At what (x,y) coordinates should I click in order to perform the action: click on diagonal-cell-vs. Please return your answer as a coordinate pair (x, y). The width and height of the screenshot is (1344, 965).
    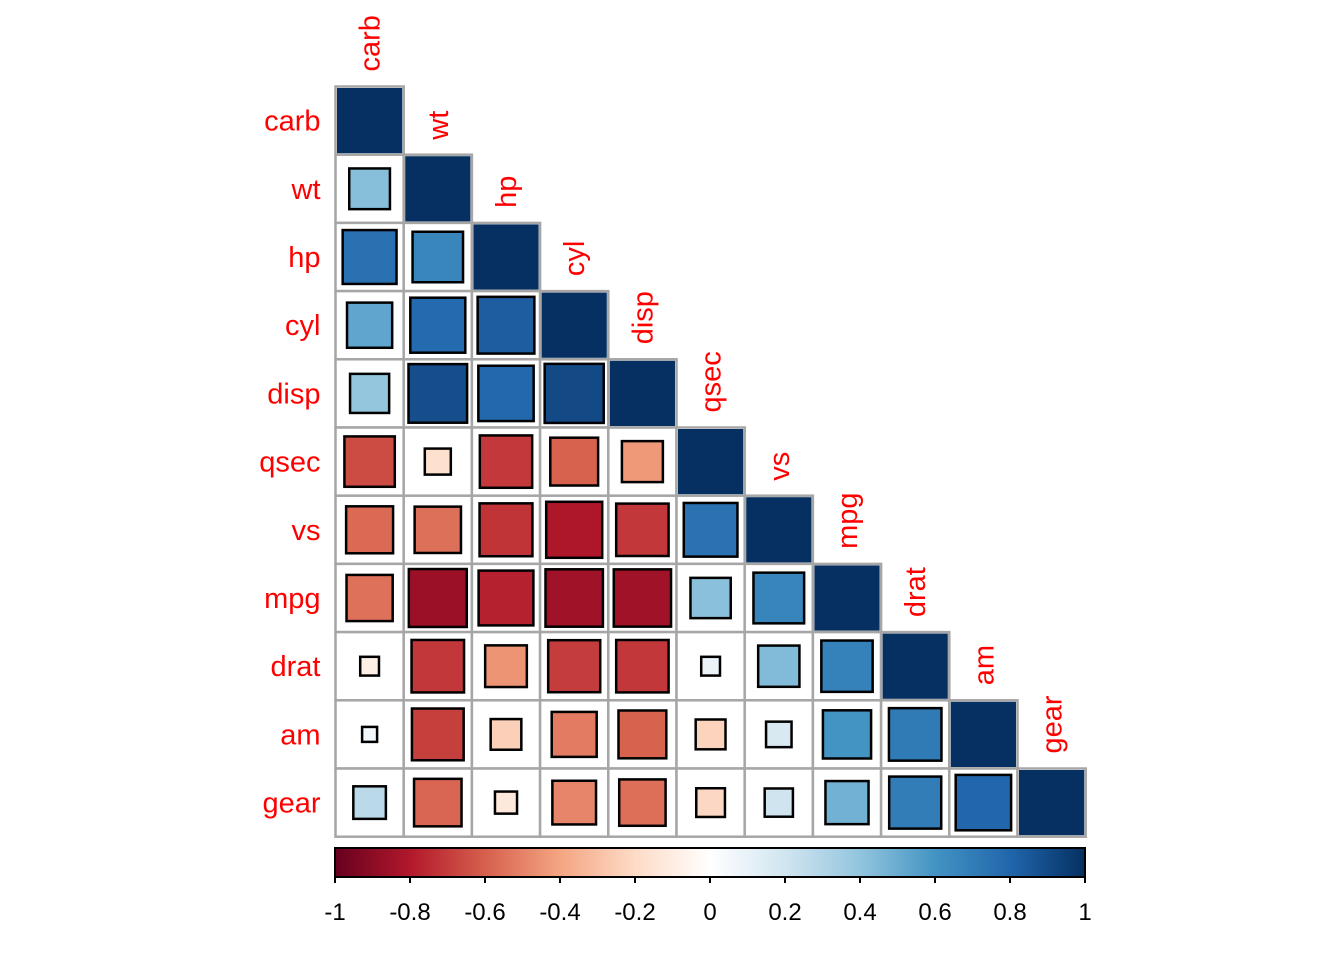
    Looking at the image, I should click on (779, 530).